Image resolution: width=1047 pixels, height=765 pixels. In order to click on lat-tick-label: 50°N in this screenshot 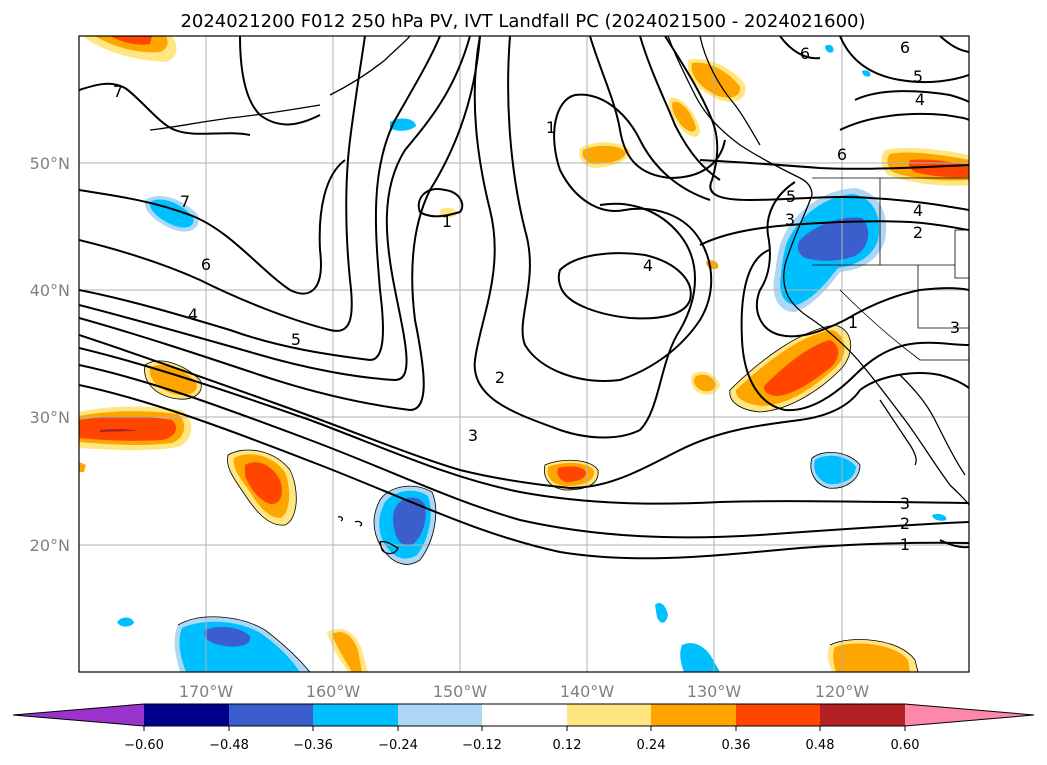, I will do `click(50, 163)`.